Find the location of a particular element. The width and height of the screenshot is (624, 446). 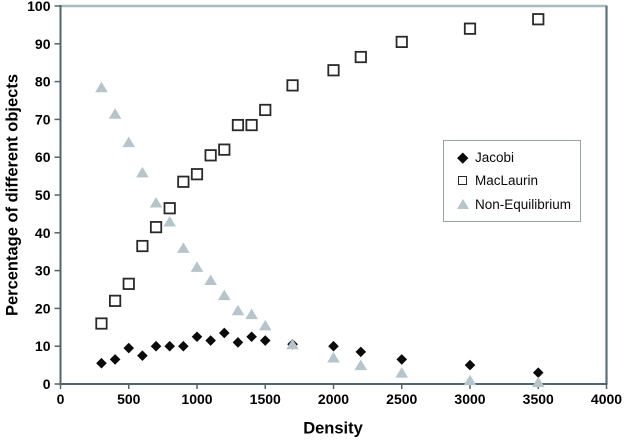

x-tick-label: 4000 is located at coordinates (606, 399).